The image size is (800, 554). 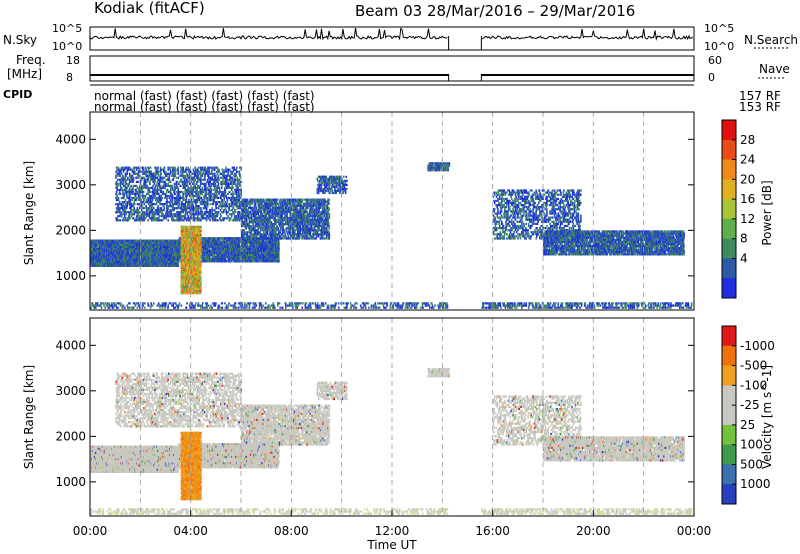 I want to click on cpid-right-2: 153 RF, so click(x=760, y=107).